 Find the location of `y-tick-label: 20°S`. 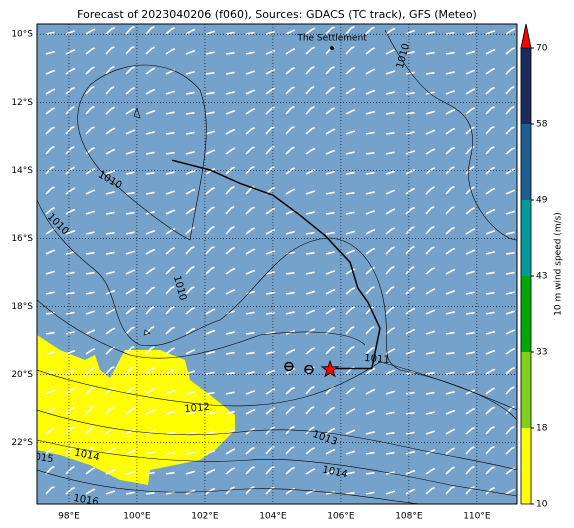

y-tick-label: 20°S is located at coordinates (22, 375).